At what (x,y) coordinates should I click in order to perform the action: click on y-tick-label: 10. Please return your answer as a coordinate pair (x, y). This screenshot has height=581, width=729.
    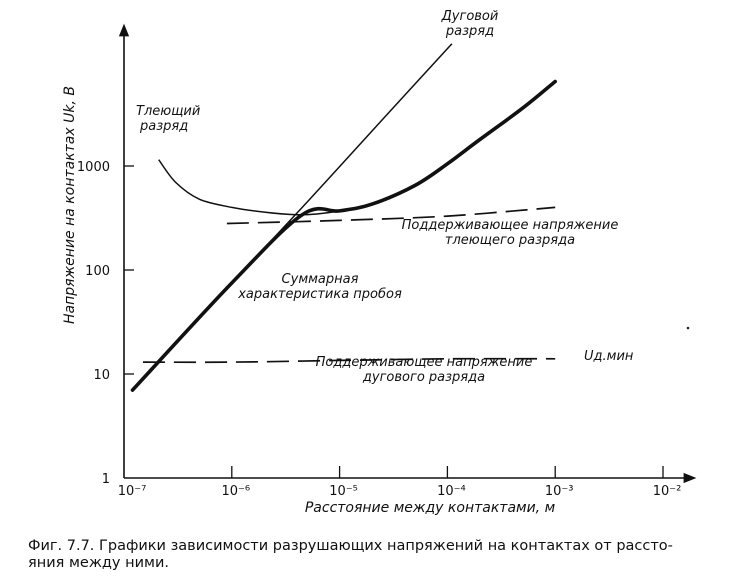
    Looking at the image, I should click on (101, 375).